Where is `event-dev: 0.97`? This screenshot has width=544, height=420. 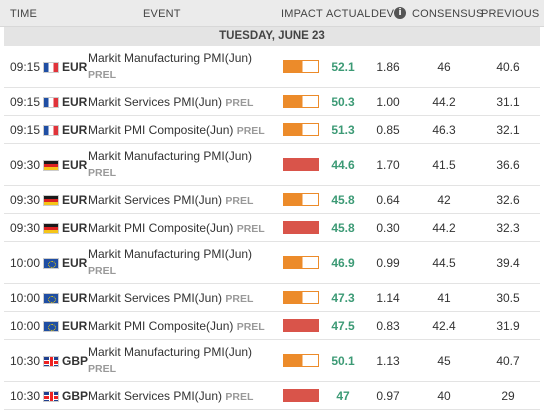
event-dev: 0.97 is located at coordinates (388, 396).